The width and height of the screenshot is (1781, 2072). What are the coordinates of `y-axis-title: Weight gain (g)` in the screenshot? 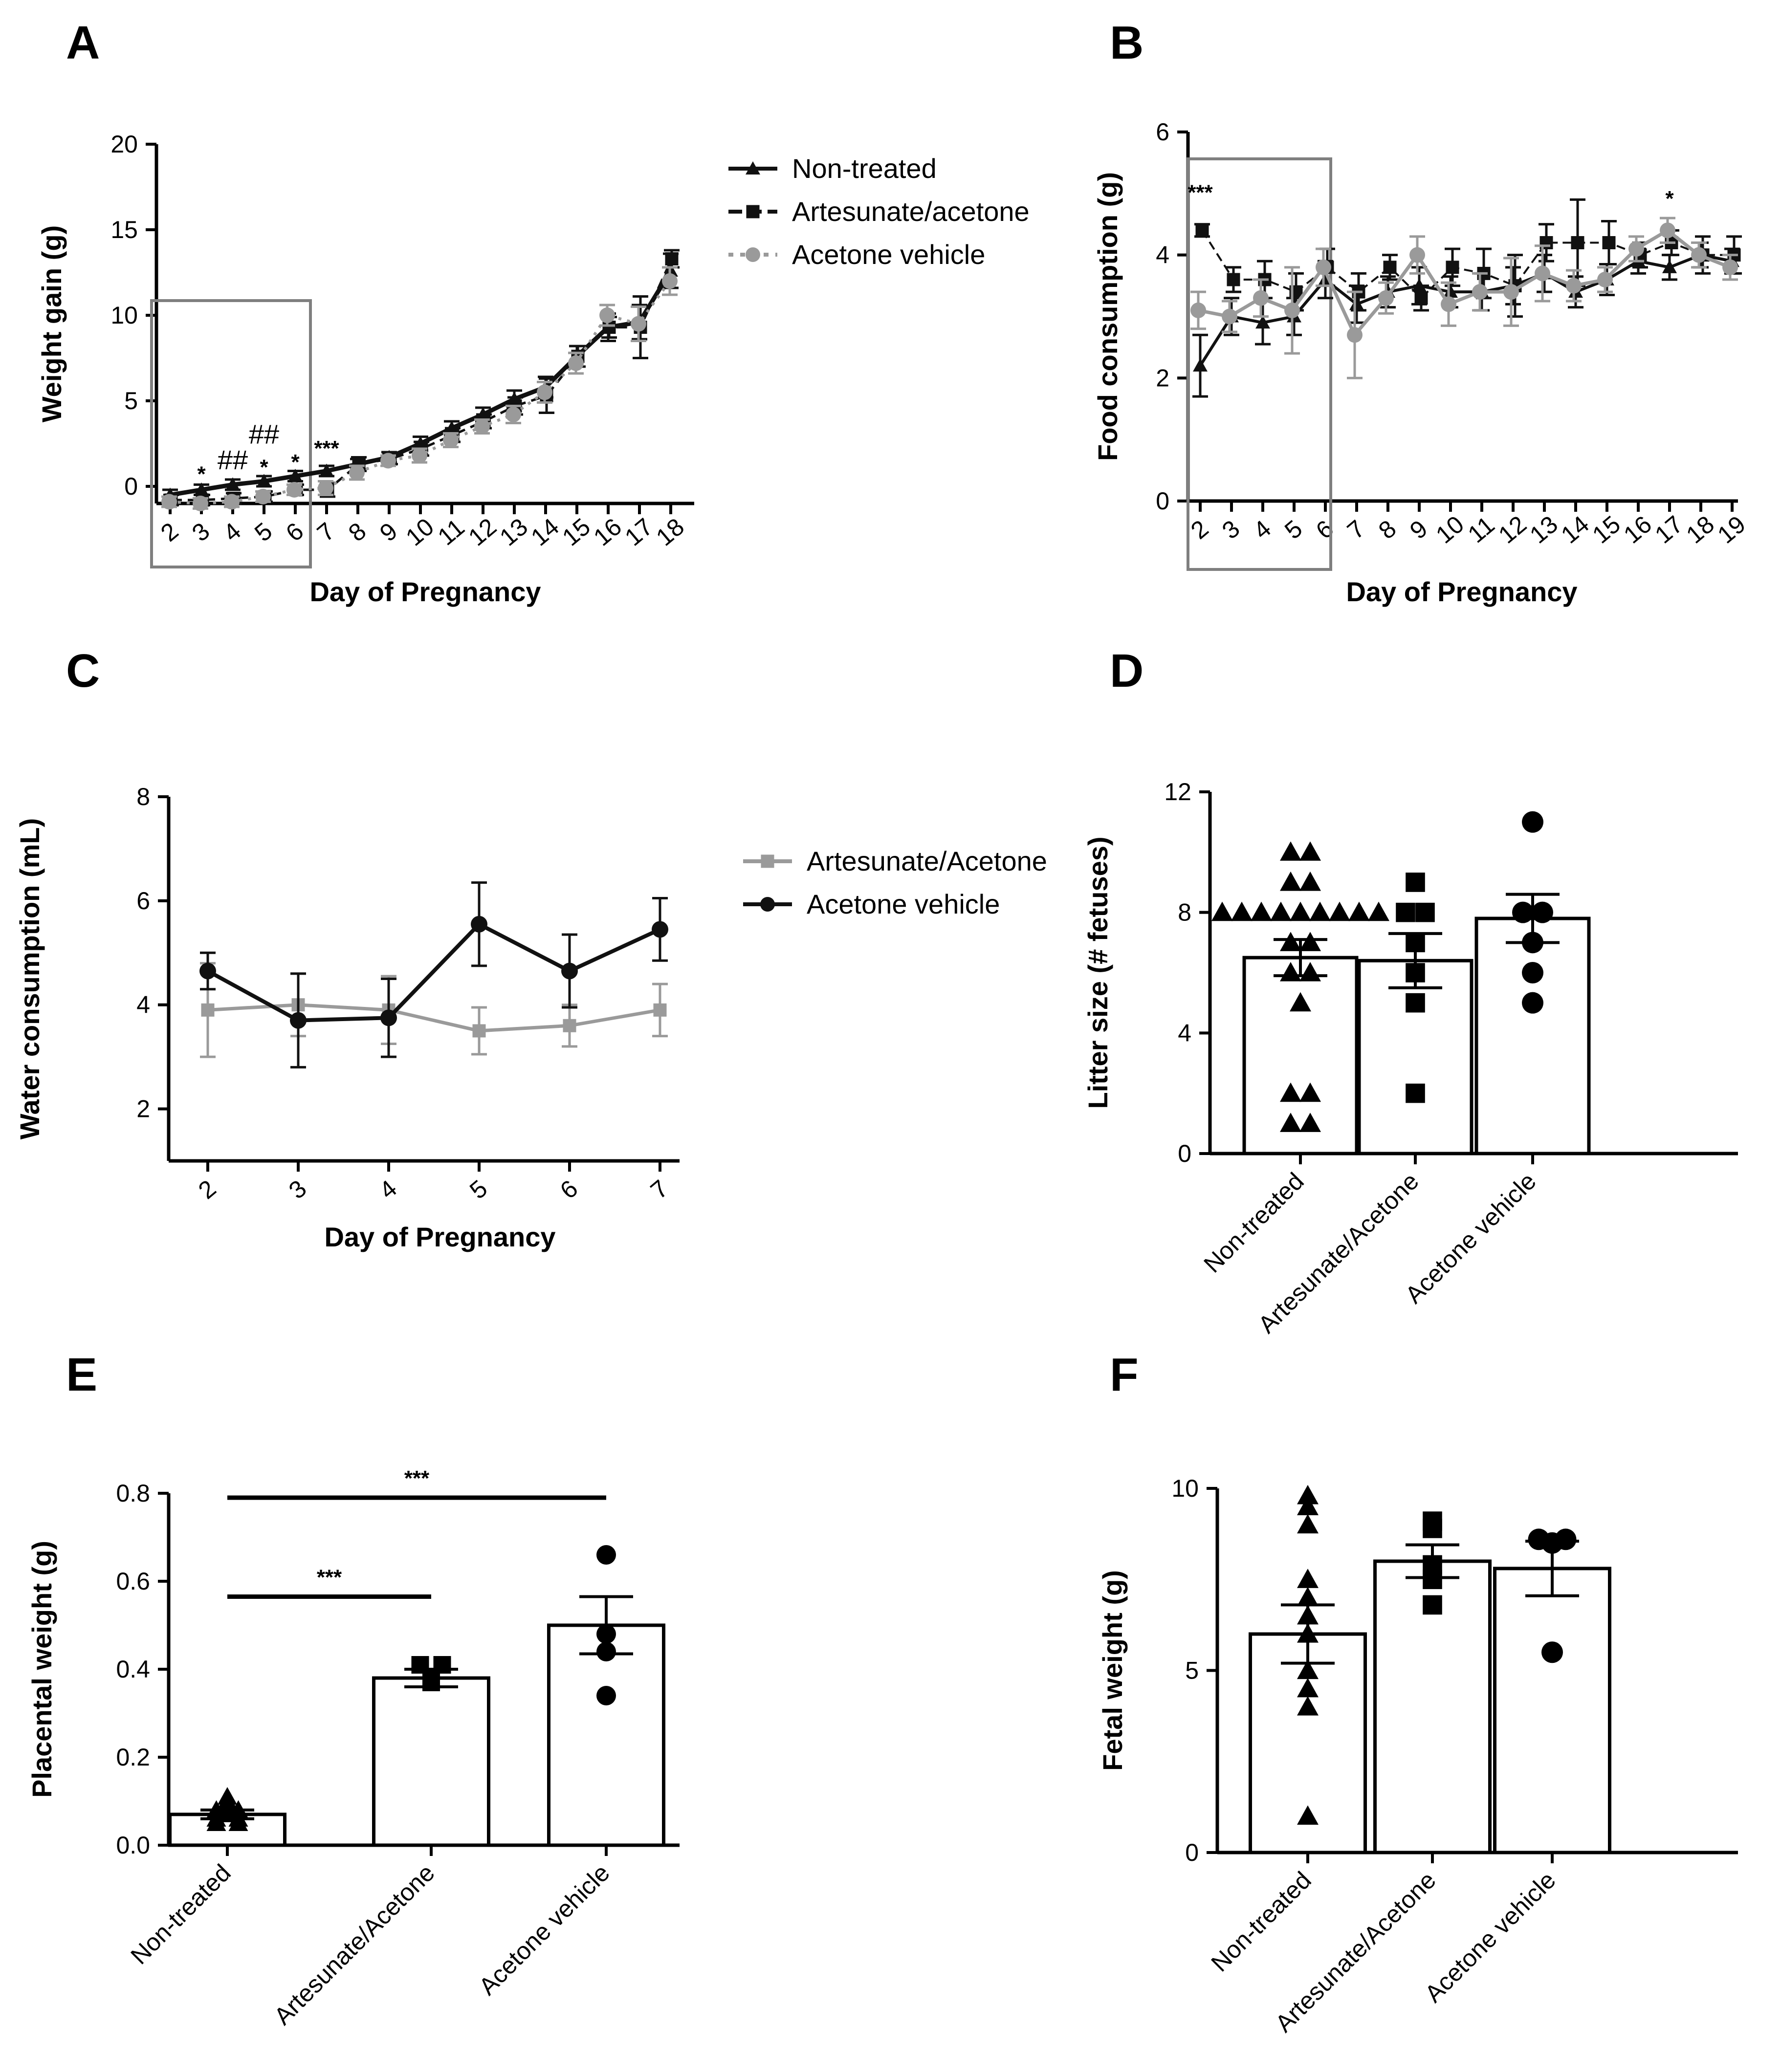 It's located at (51, 323).